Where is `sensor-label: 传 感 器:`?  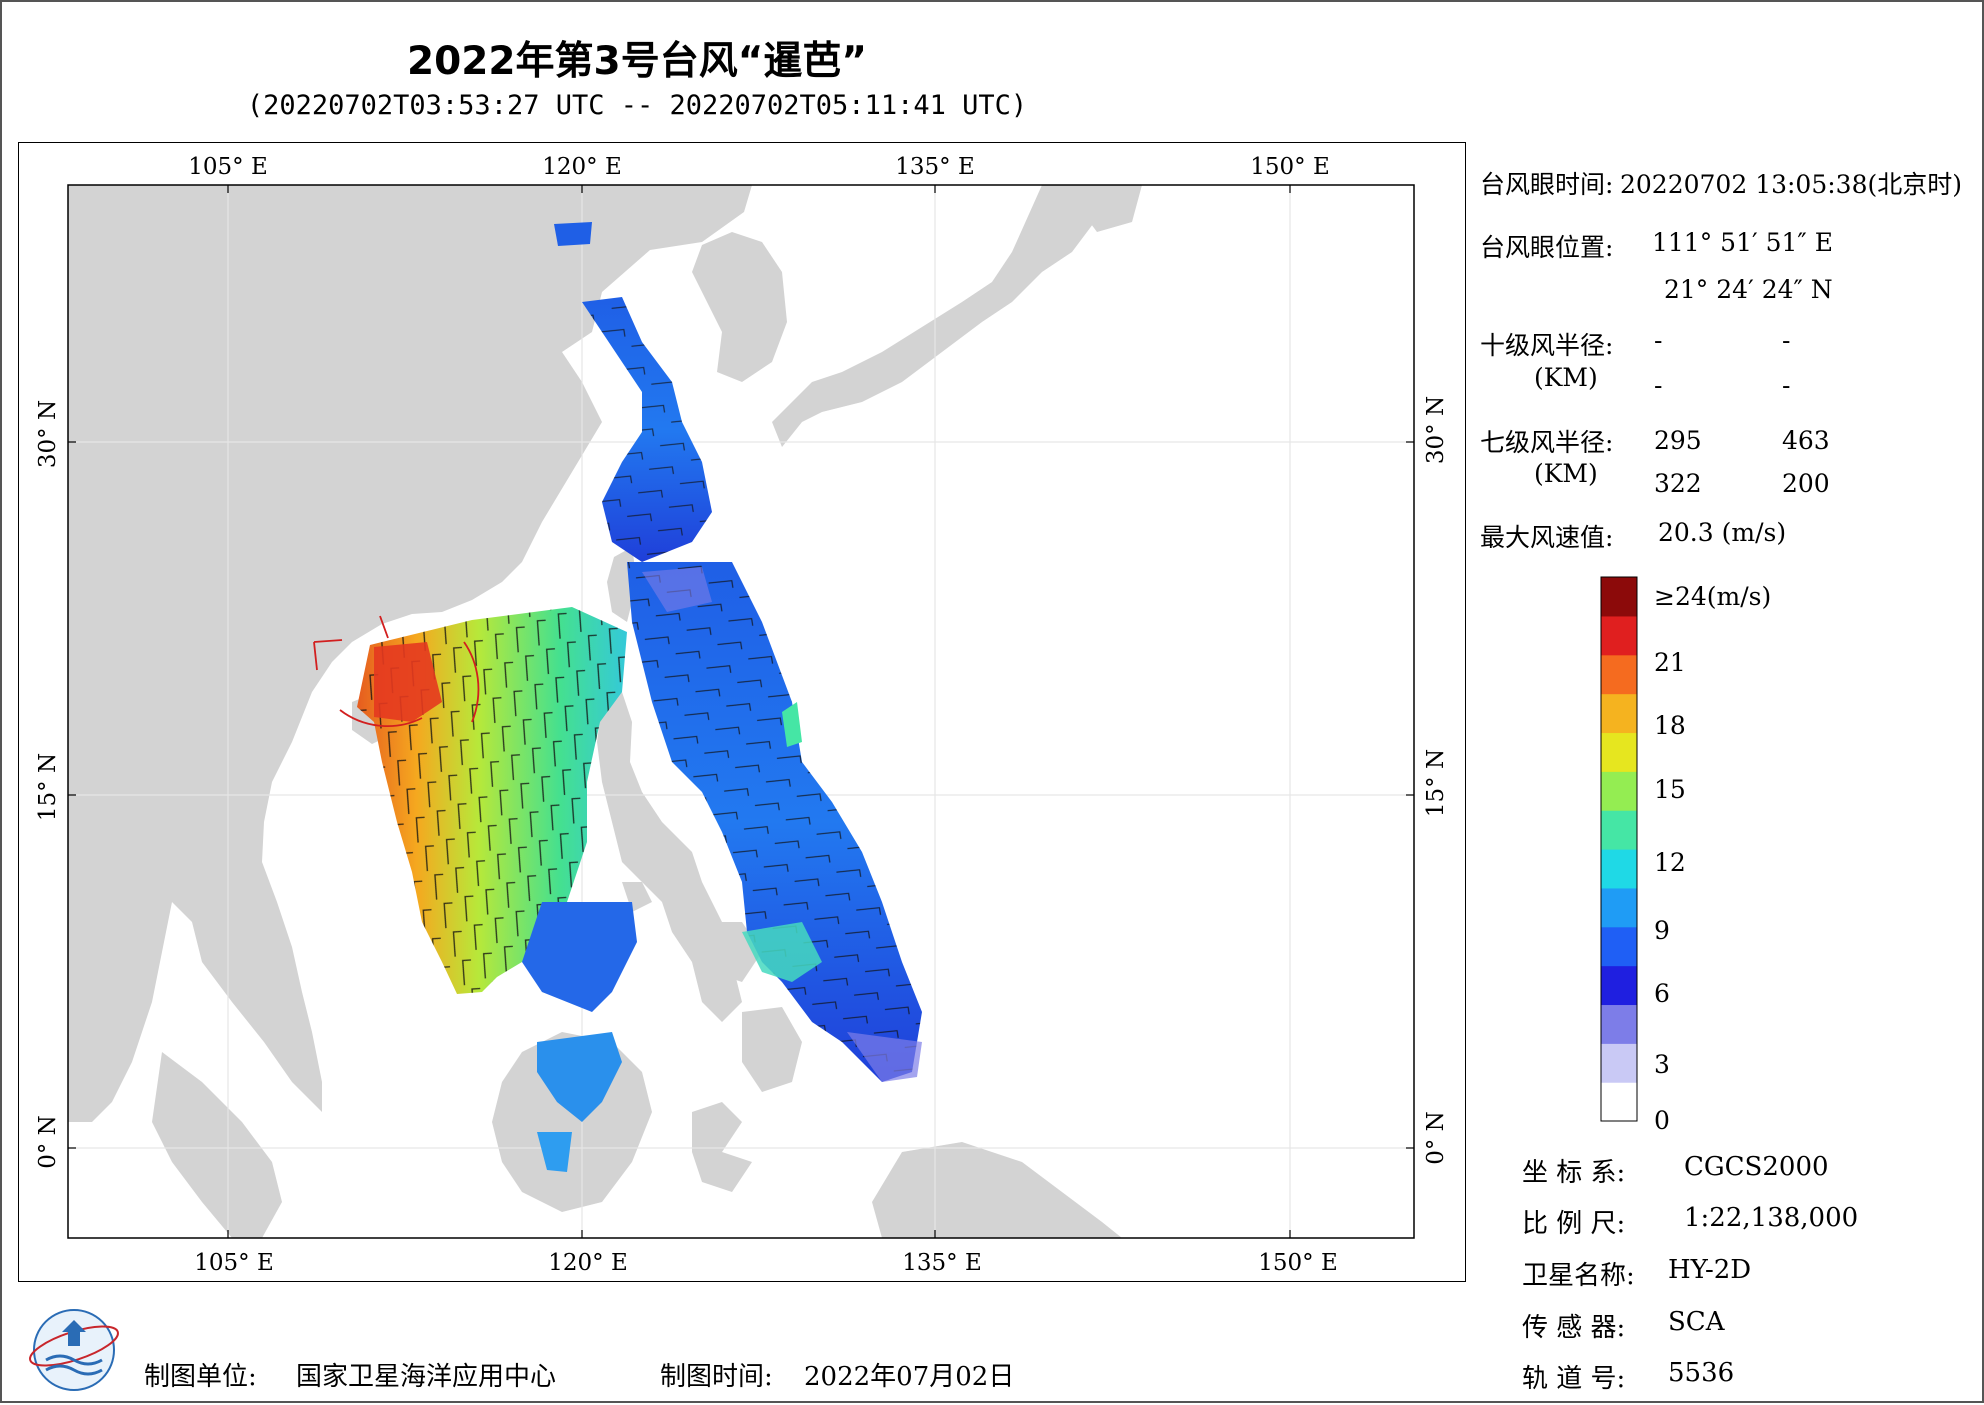
sensor-label: 传 感 器: is located at coordinates (1574, 1328).